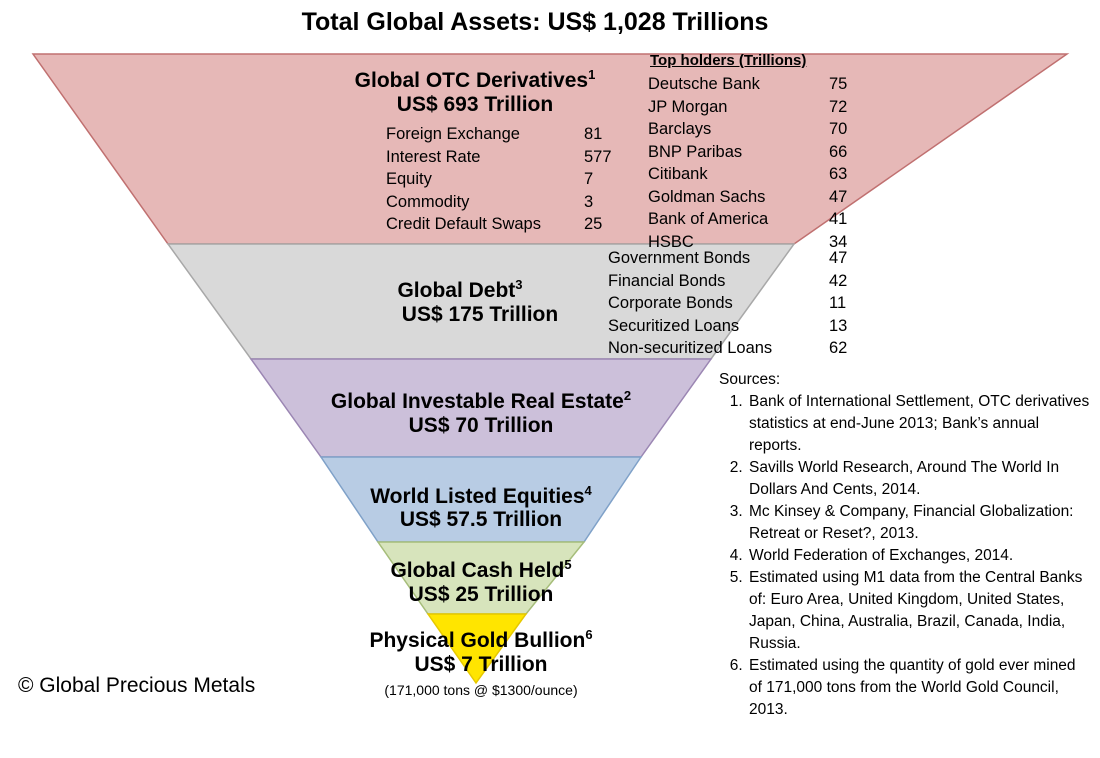 The image size is (1100, 758). Describe the element at coordinates (480, 314) in the screenshot. I see `debt-value: US$ 175 Trillion` at that location.